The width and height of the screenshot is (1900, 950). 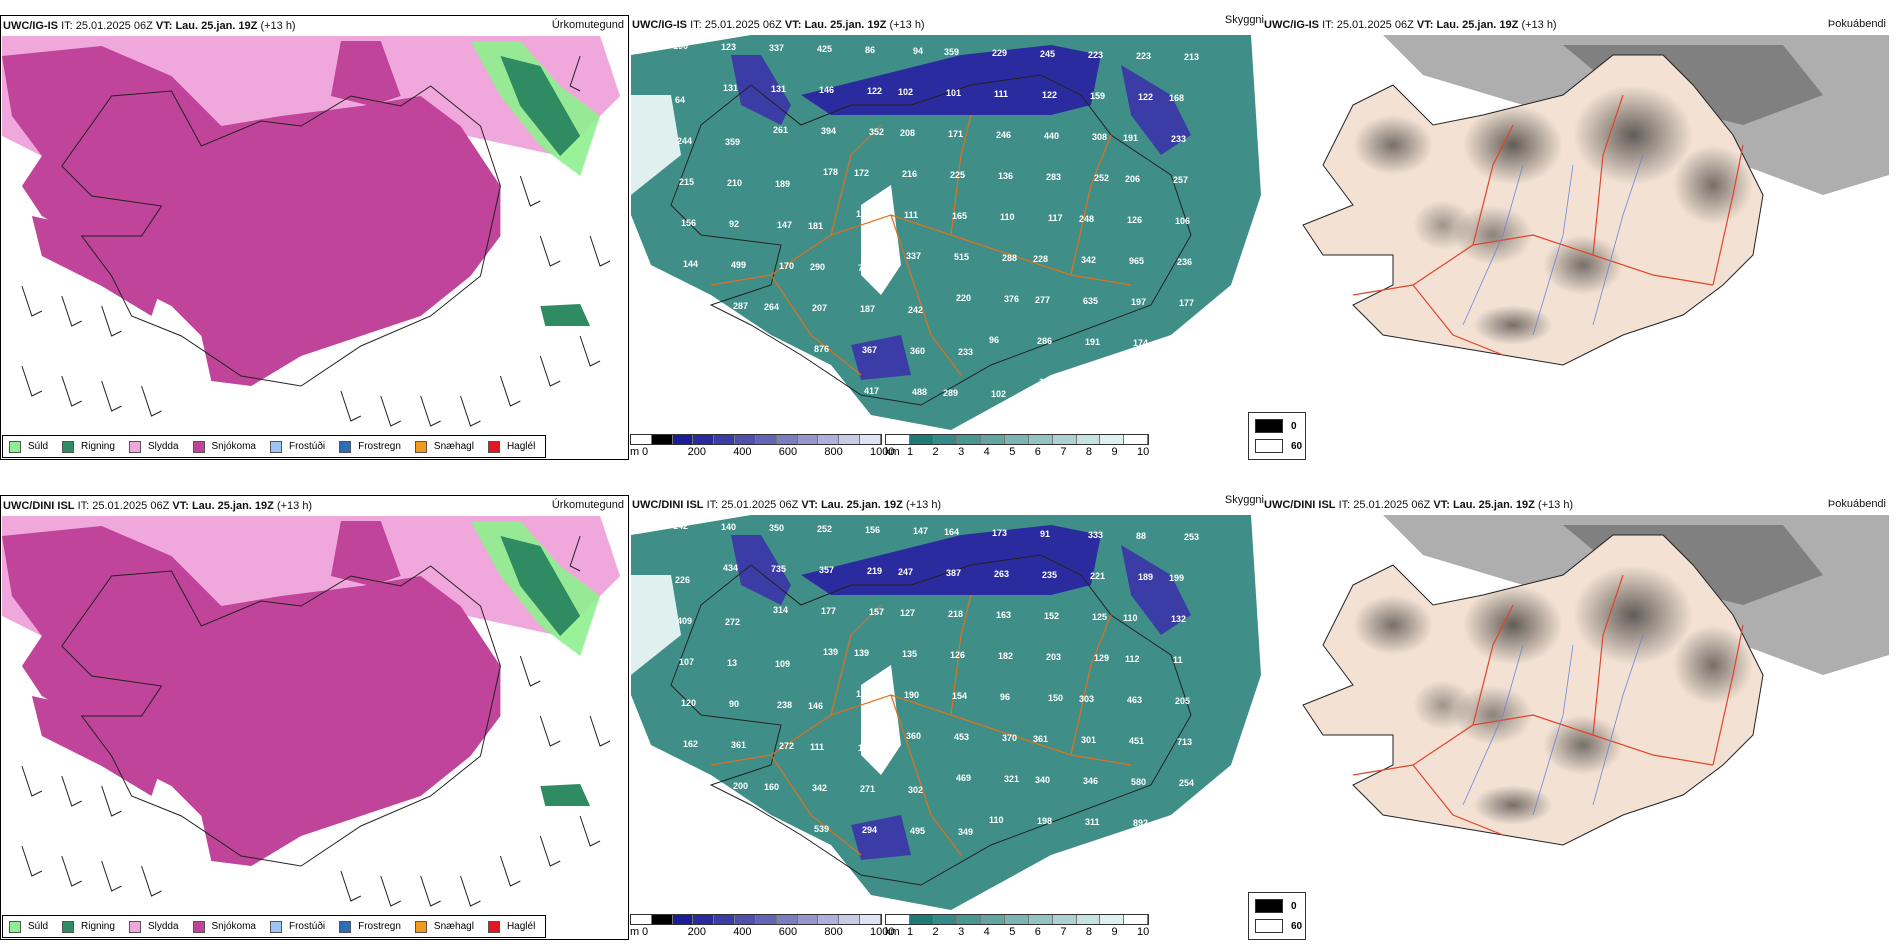 What do you see at coordinates (867, 309) in the screenshot?
I see `cloud-base-label: 187` at bounding box center [867, 309].